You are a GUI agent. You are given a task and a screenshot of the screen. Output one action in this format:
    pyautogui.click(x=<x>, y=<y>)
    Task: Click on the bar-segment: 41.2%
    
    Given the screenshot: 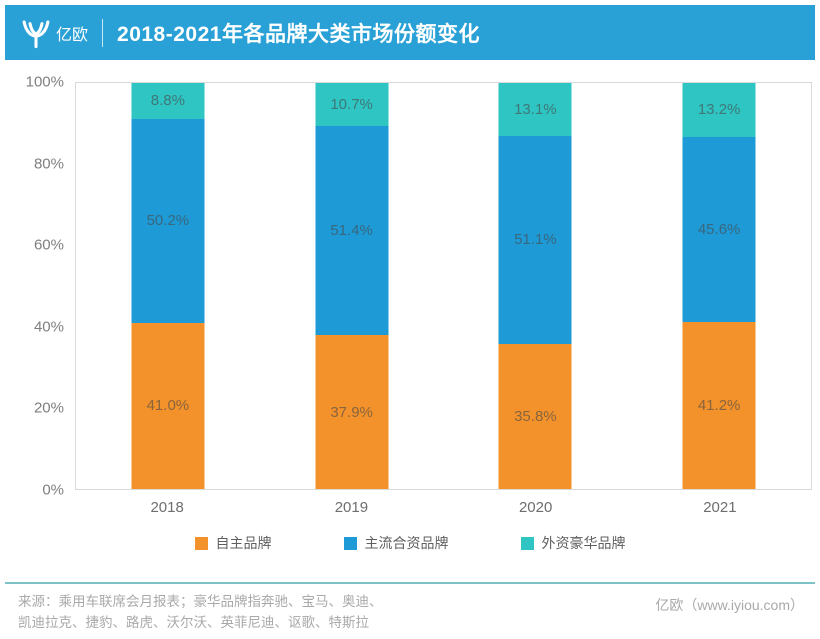 What is the action you would take?
    pyautogui.click(x=719, y=405)
    